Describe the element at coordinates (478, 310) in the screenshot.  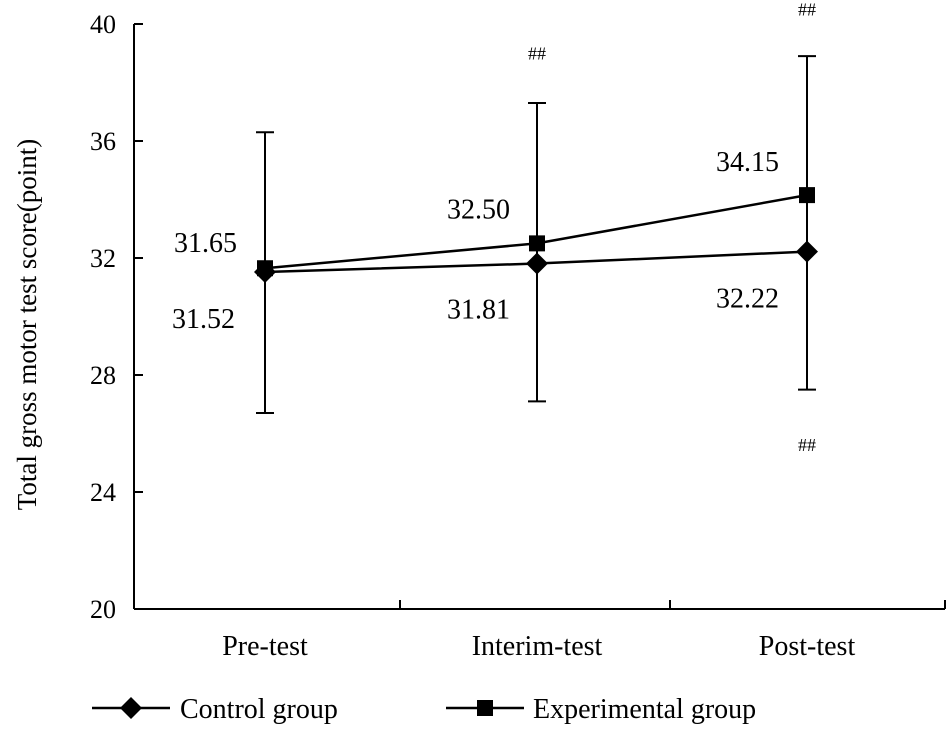
I see `data-label-control: 31.81` at that location.